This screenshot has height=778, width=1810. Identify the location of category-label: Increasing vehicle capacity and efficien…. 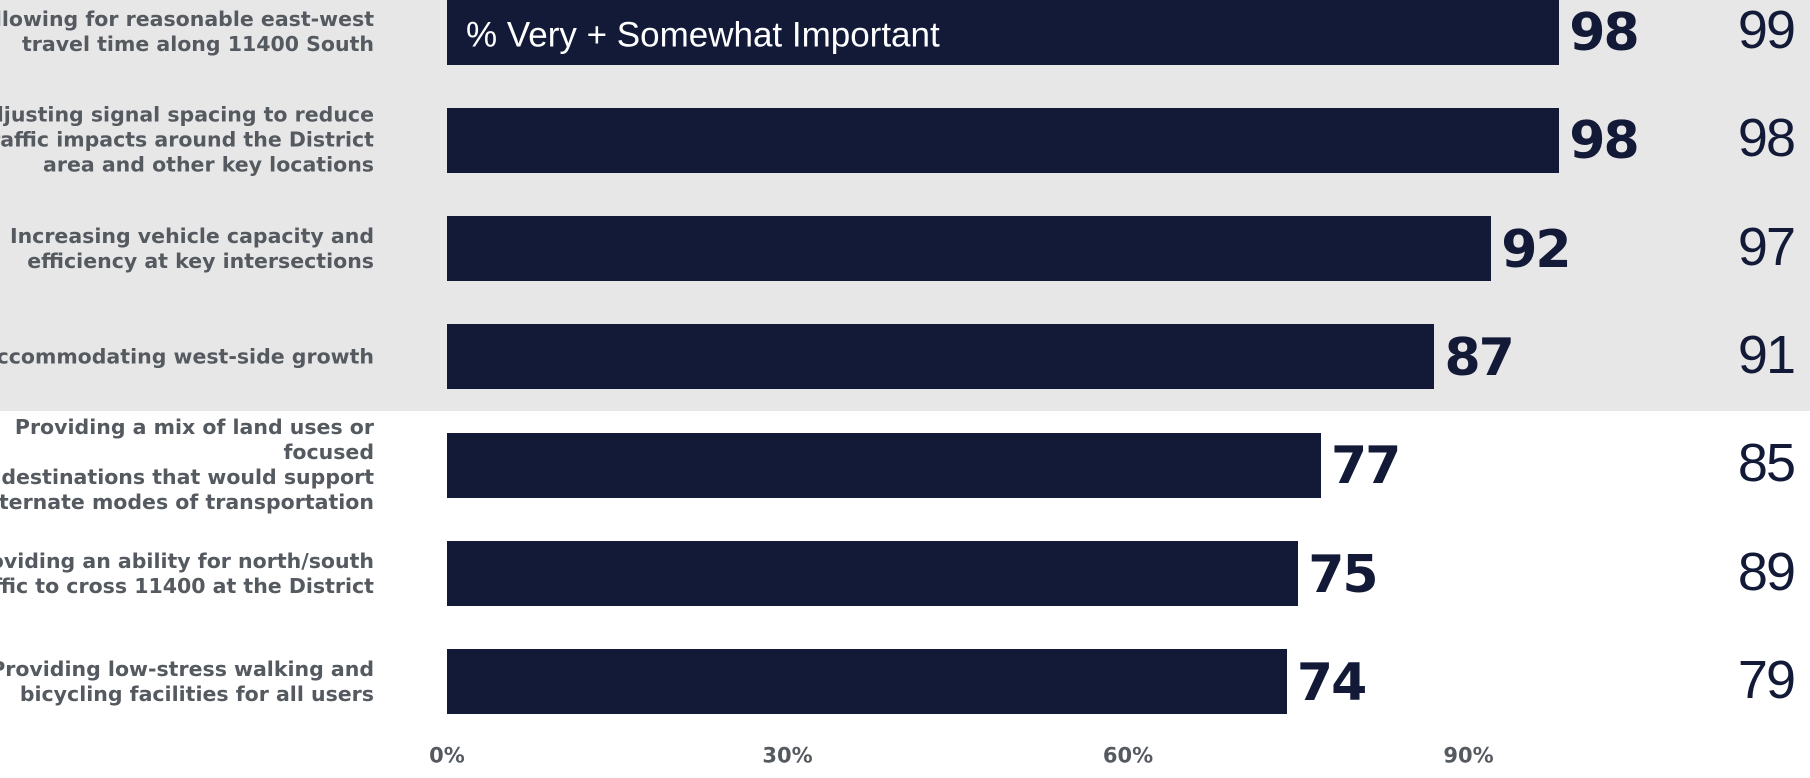
(191, 248).